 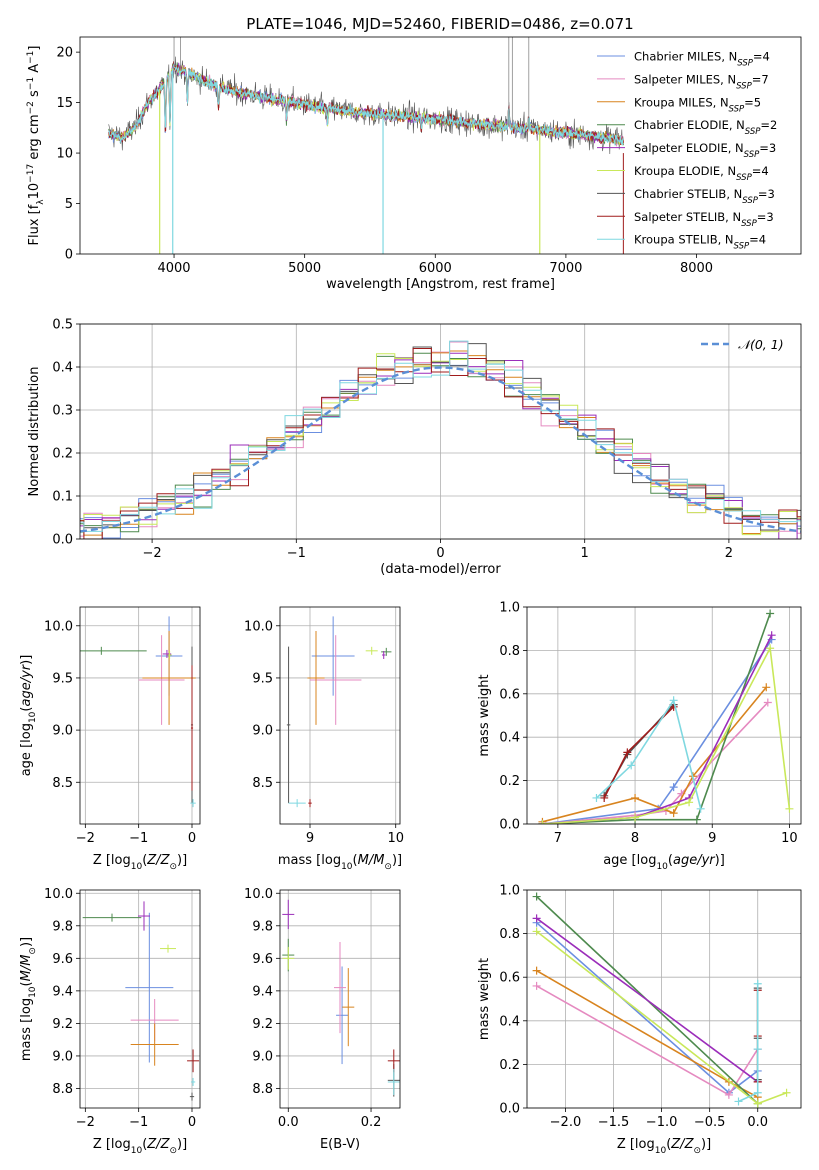 I want to click on x-axis-label: wavelength [Angstrom, rest frame], so click(x=440, y=284).